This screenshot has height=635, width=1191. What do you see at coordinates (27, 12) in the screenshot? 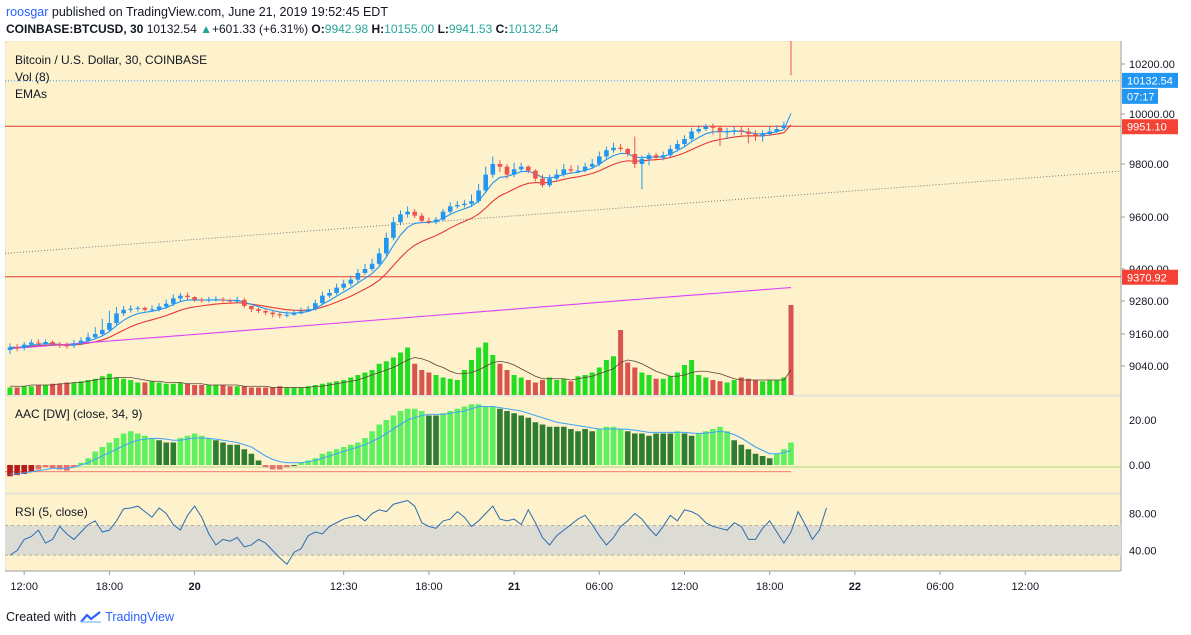
I see `author-link: roosgar` at bounding box center [27, 12].